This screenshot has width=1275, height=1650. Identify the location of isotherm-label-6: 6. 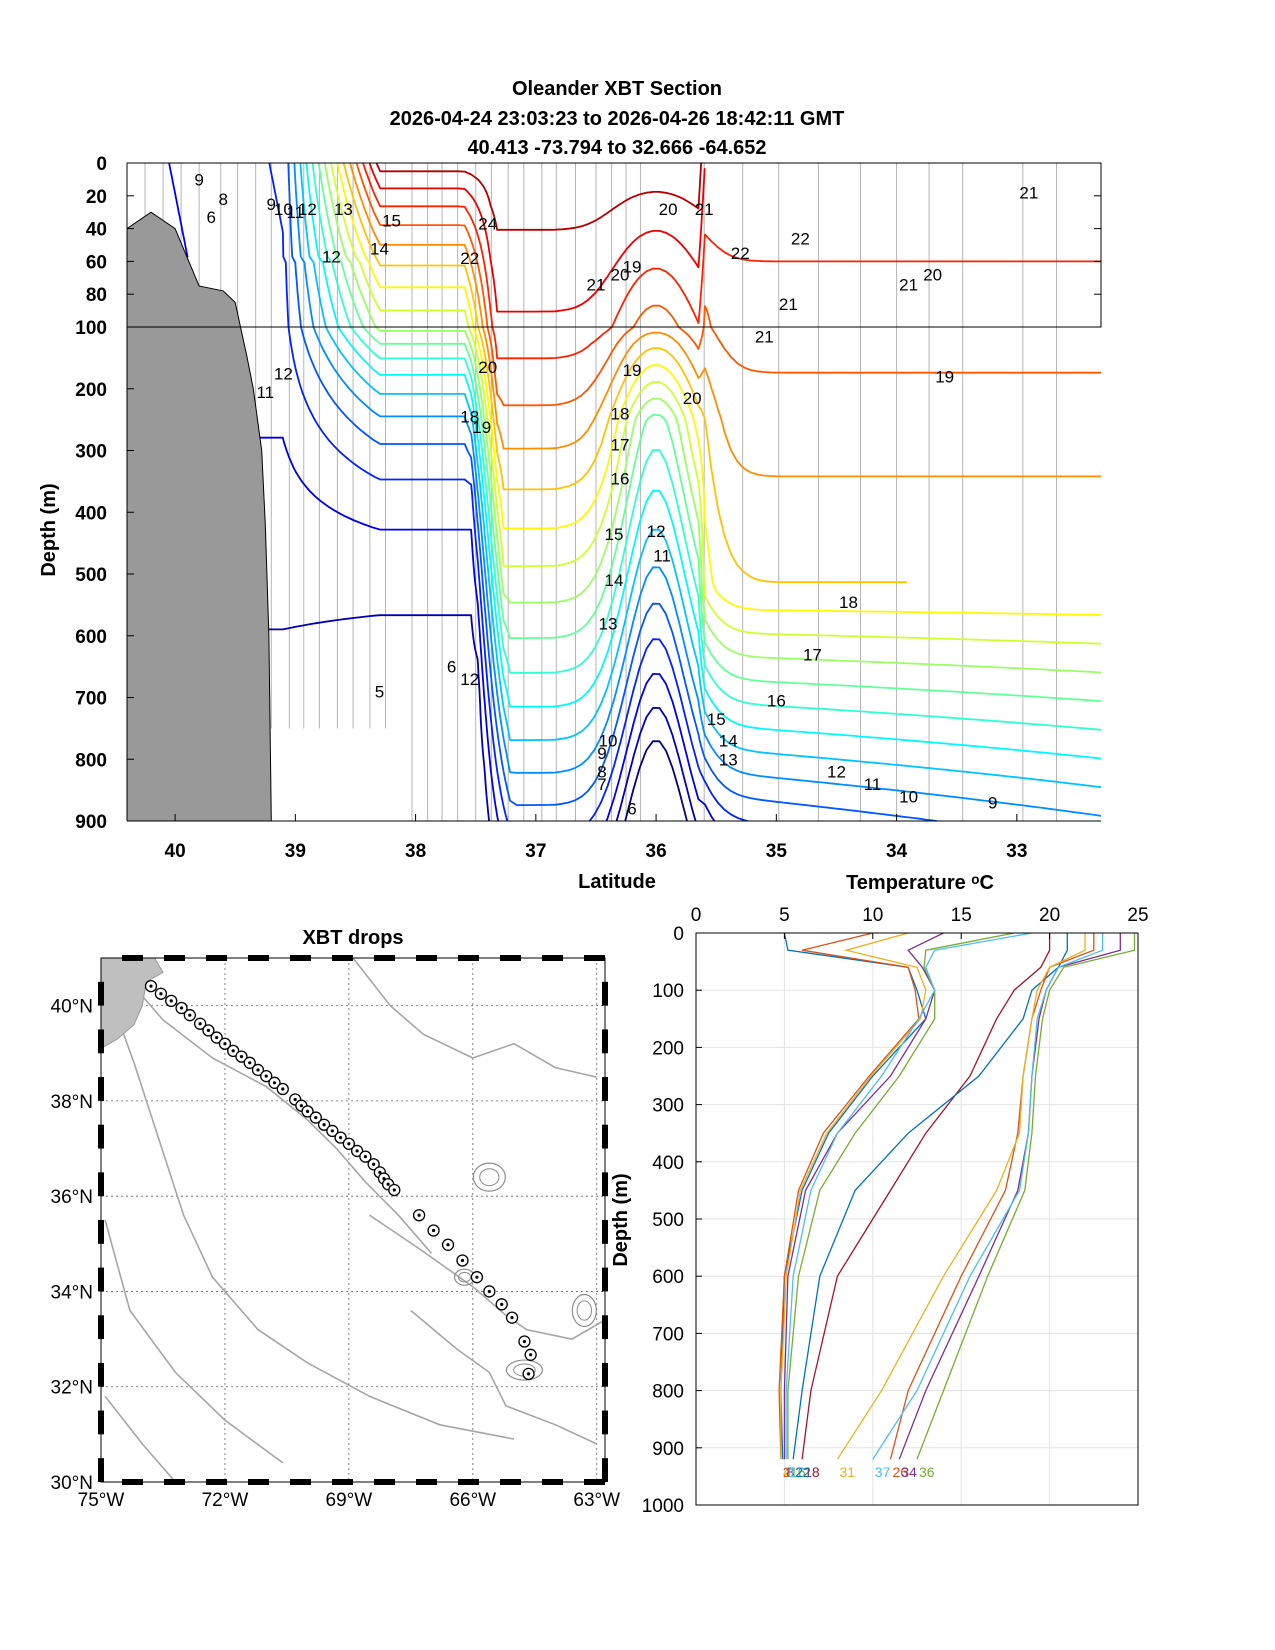
(451, 667).